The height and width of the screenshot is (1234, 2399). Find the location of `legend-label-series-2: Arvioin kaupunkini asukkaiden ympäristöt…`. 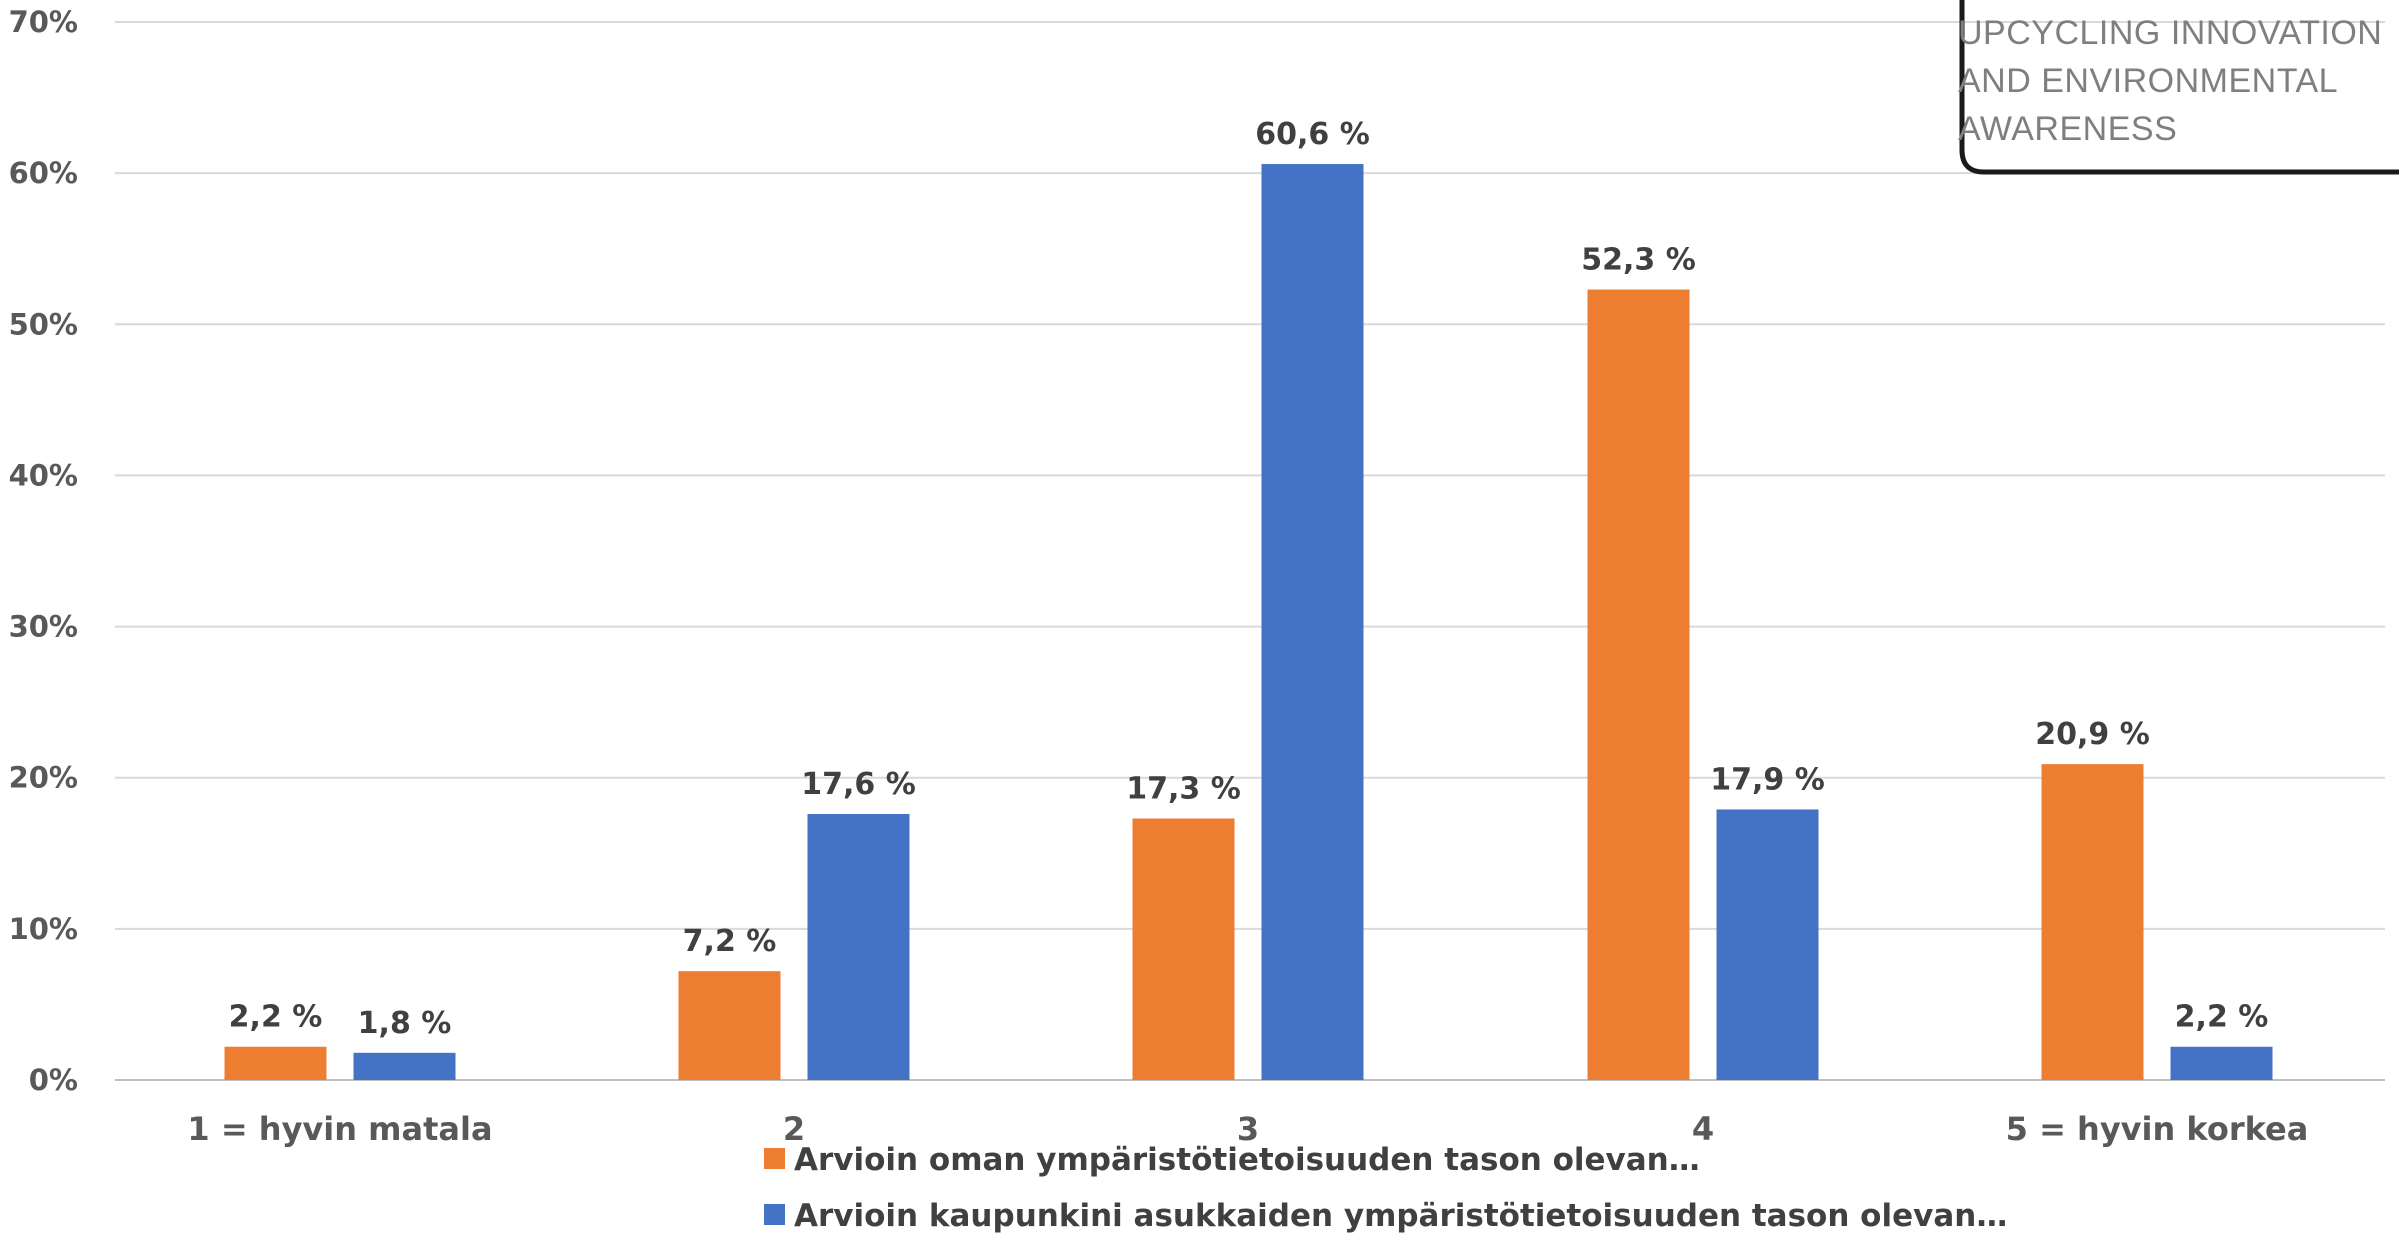

legend-label-series-2: Arvioin kaupunkini asukkaiden ympäristöt… is located at coordinates (1400, 1216).